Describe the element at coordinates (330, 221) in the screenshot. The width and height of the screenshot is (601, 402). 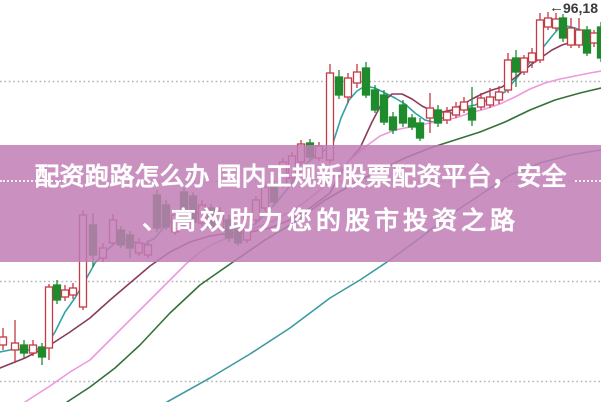
I see `promo-text-line2: 、高效助力您的股市投资之路` at that location.